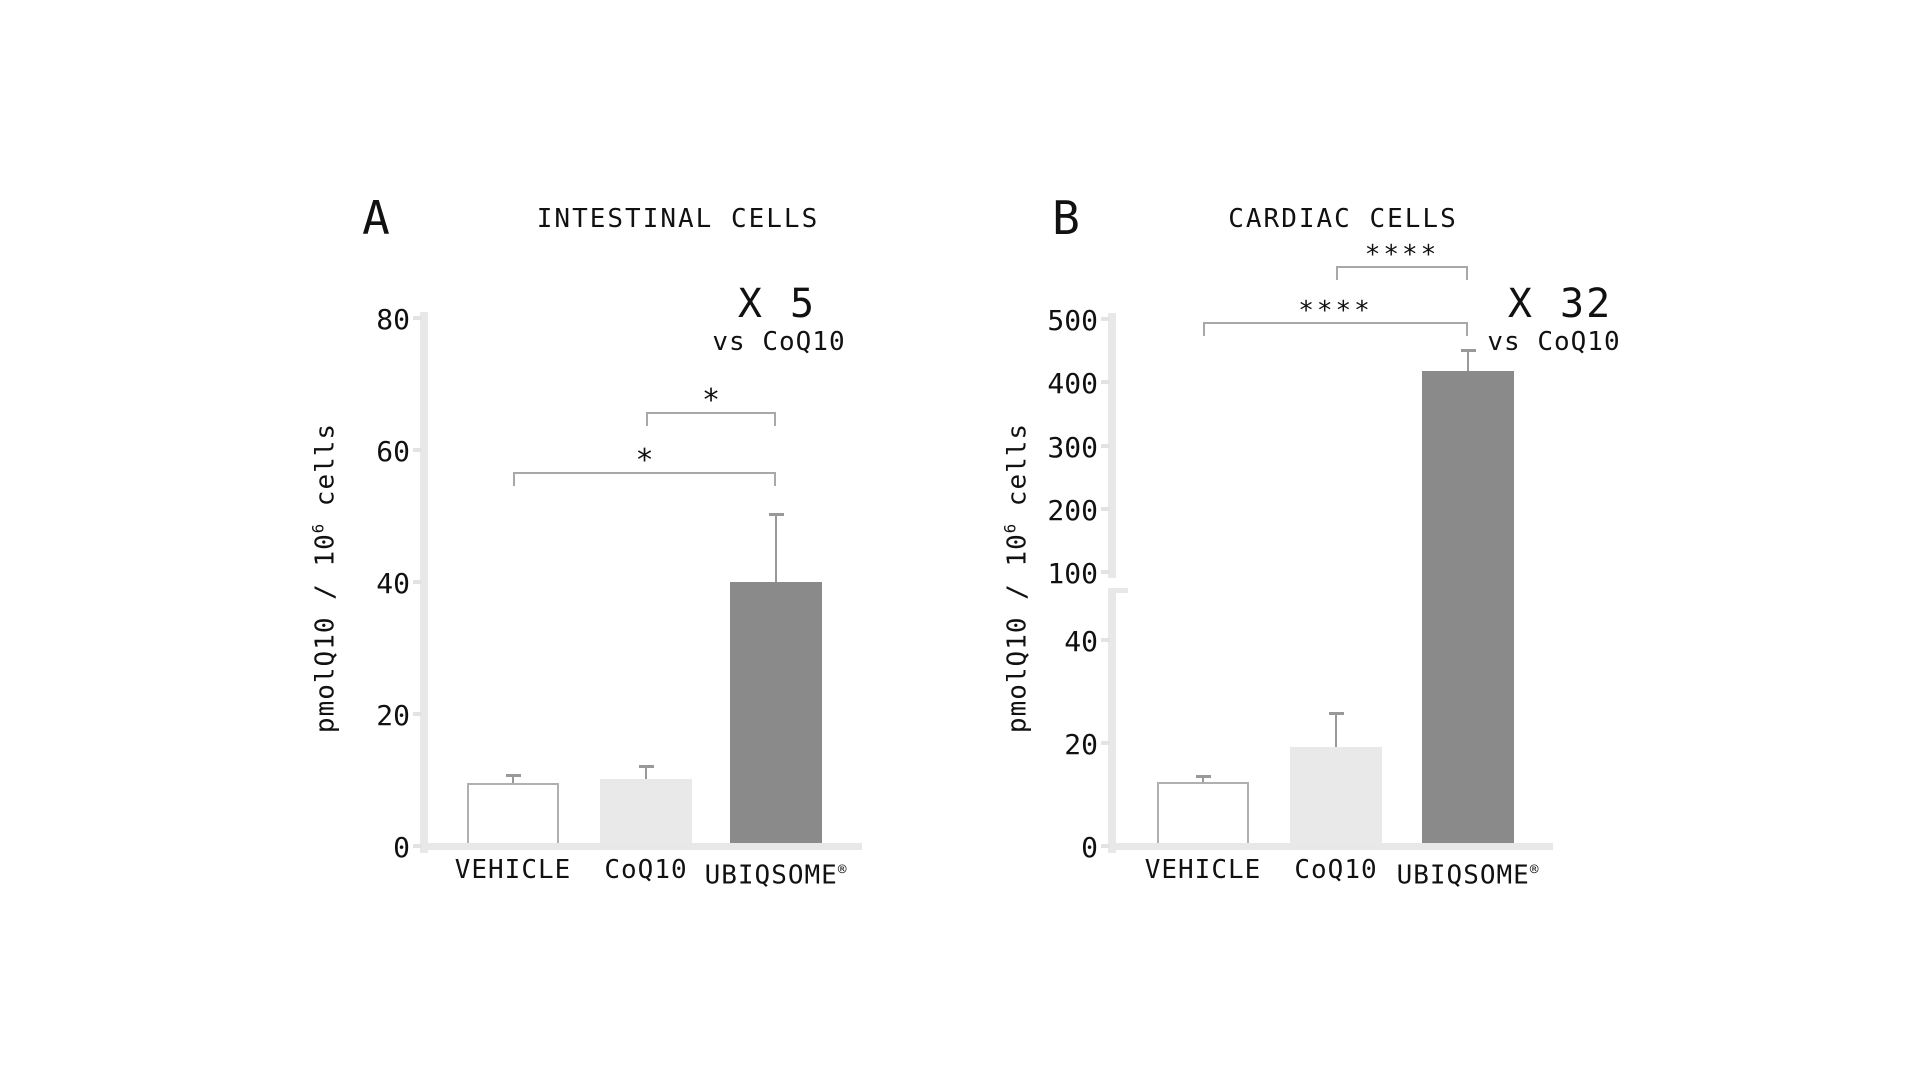 The height and width of the screenshot is (1081, 1921). What do you see at coordinates (1066, 218) in the screenshot?
I see `panel-b-label: B` at bounding box center [1066, 218].